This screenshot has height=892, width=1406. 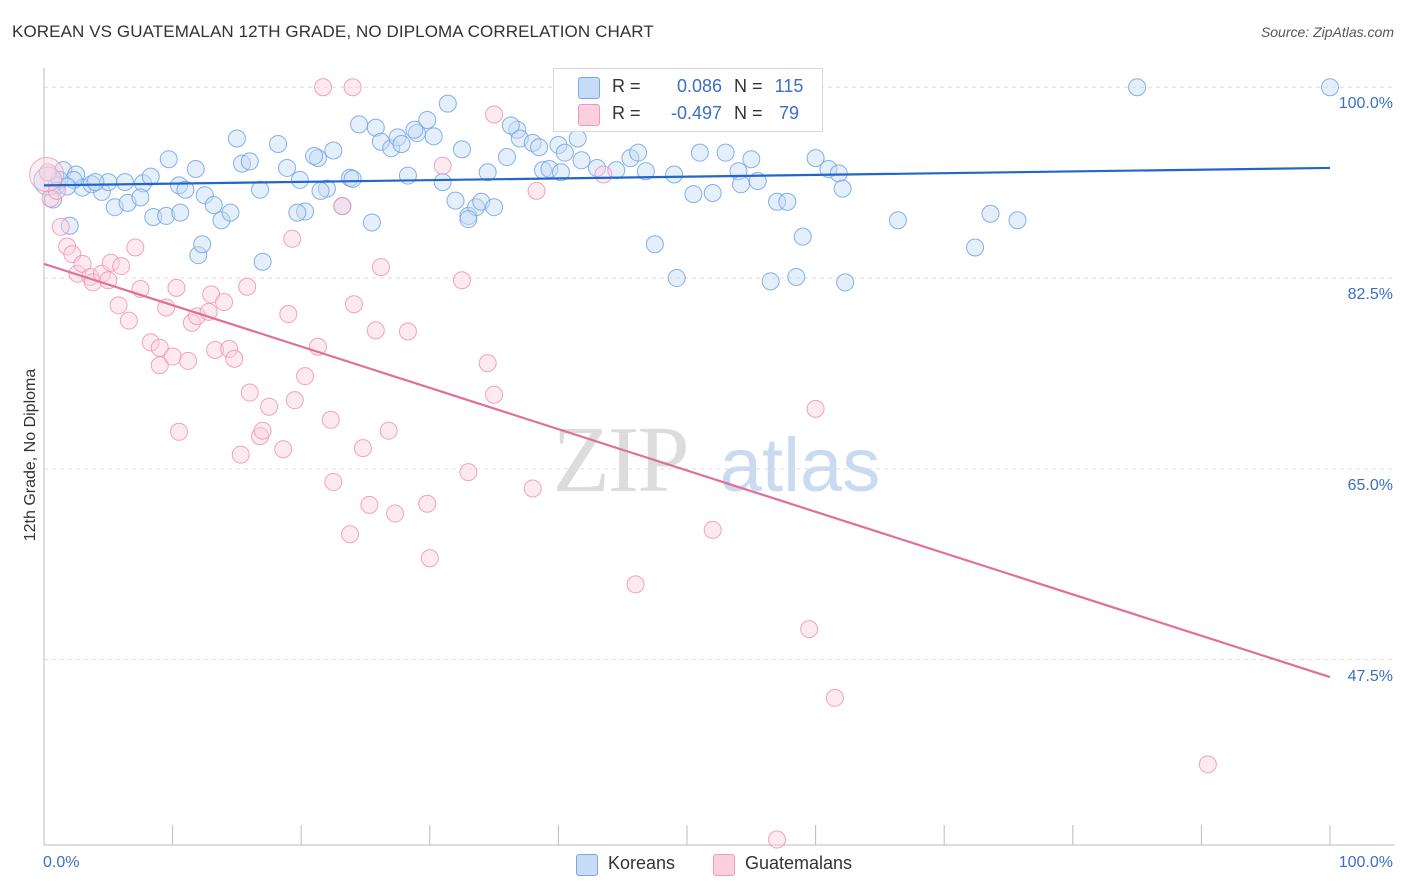 I want to click on chart-source: Source: ZipAtlas.com, so click(x=1327, y=32).